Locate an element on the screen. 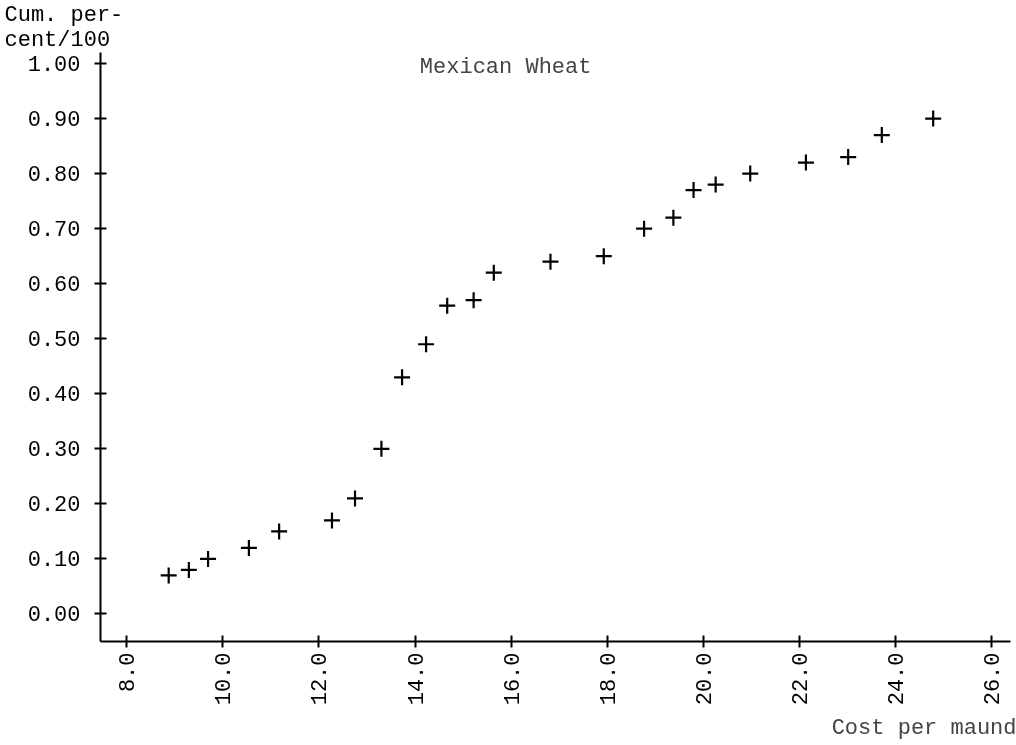 The image size is (1016, 745). y-tick-label: 0.50 is located at coordinates (54, 341).